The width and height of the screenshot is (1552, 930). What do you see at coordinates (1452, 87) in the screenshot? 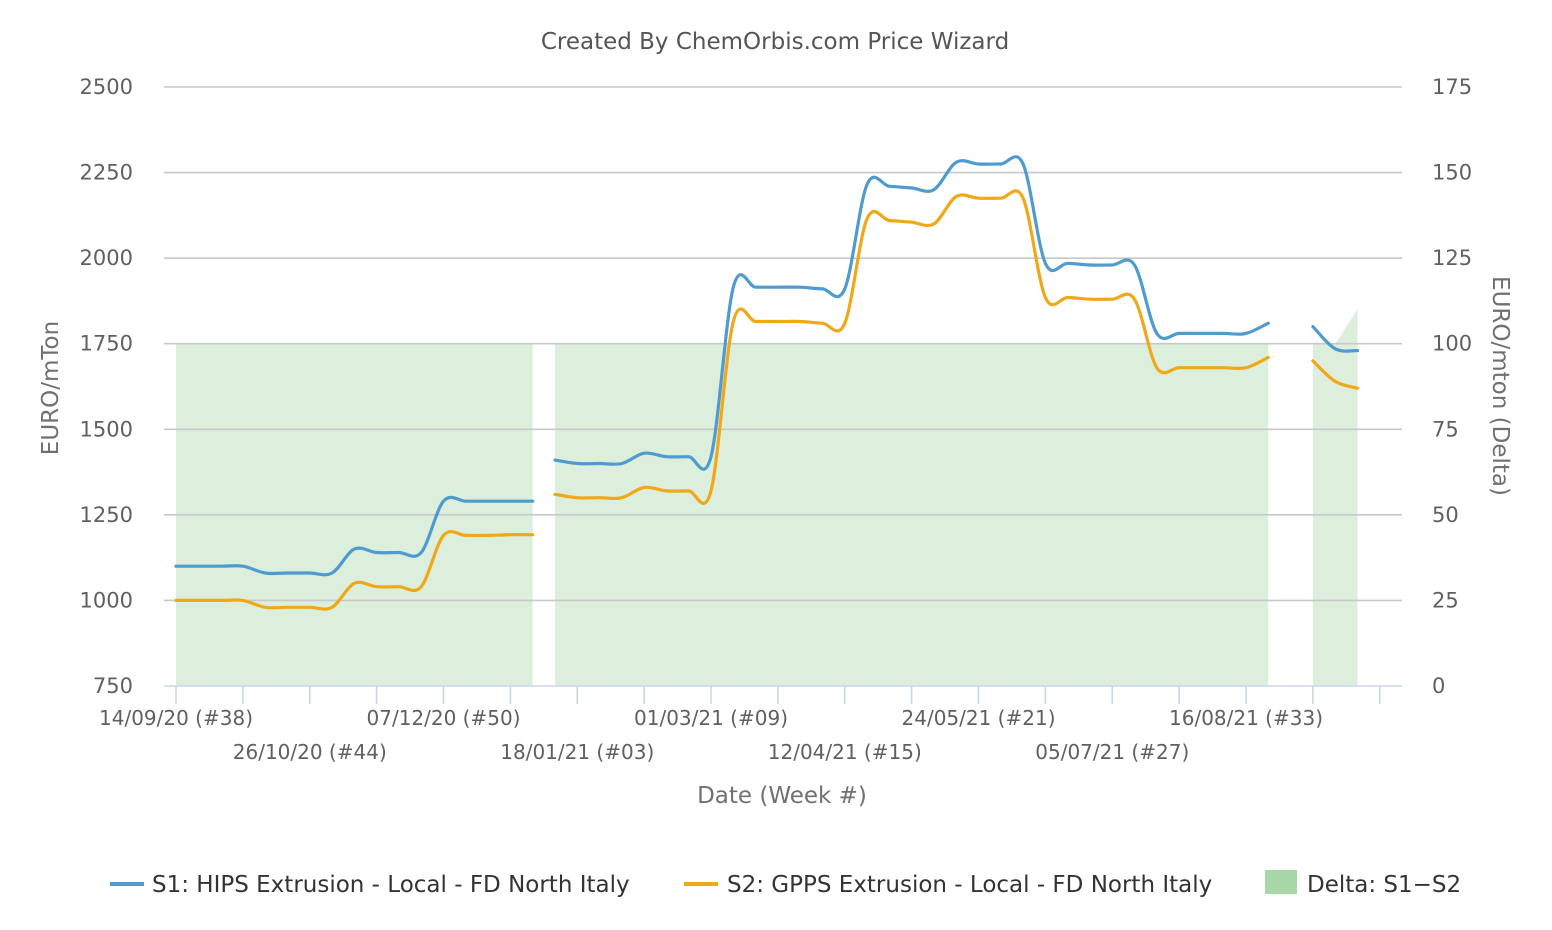
I see `y-right-tick-label: 175` at bounding box center [1452, 87].